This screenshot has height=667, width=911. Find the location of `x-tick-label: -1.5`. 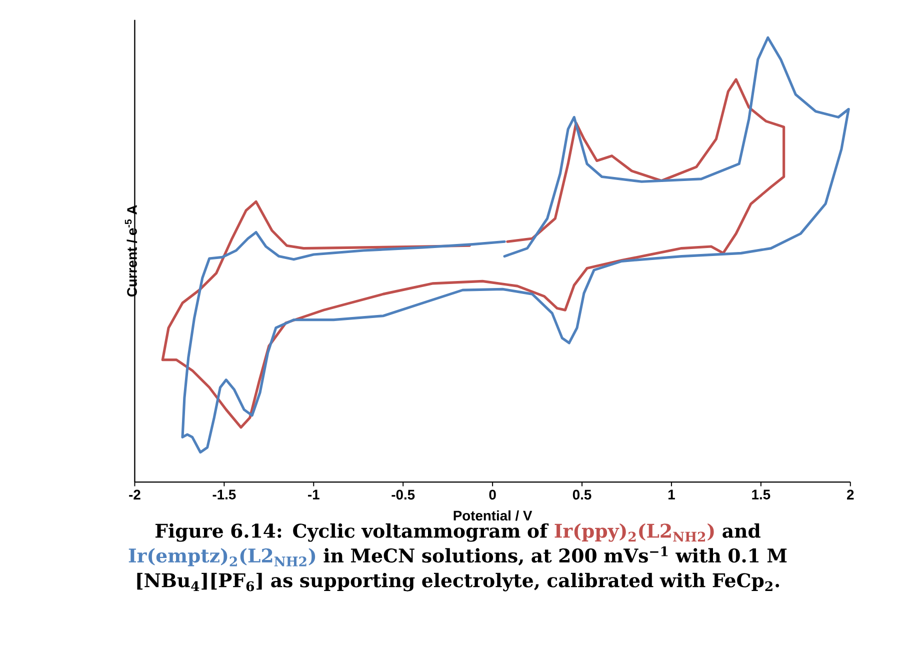

x-tick-label: -1.5 is located at coordinates (224, 495).